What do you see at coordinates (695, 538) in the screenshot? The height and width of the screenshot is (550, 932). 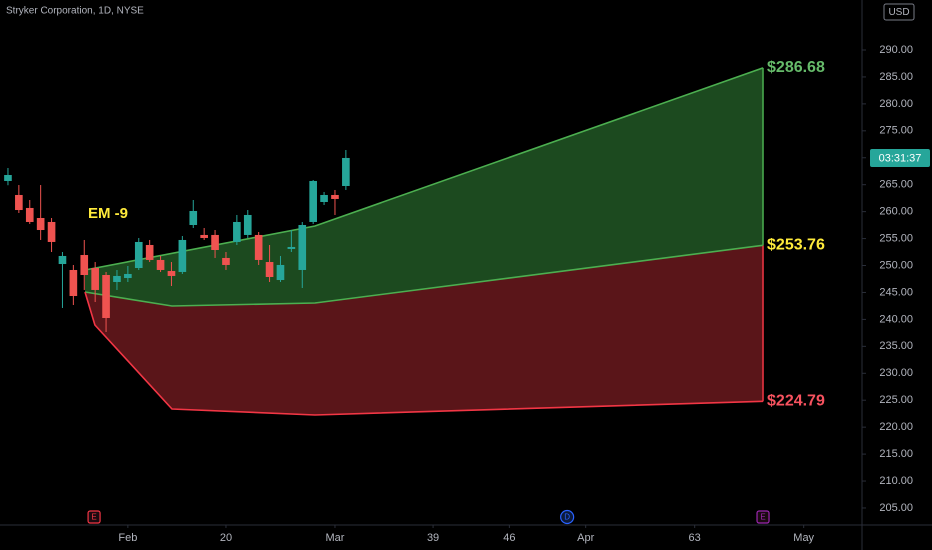 I see `x-tick-label: 63` at bounding box center [695, 538].